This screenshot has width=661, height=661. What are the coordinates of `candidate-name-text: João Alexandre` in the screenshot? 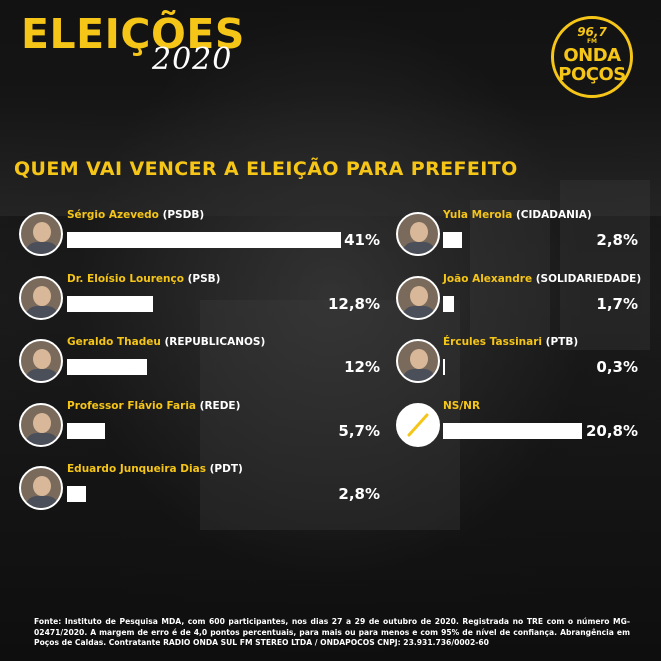 It's located at (488, 278).